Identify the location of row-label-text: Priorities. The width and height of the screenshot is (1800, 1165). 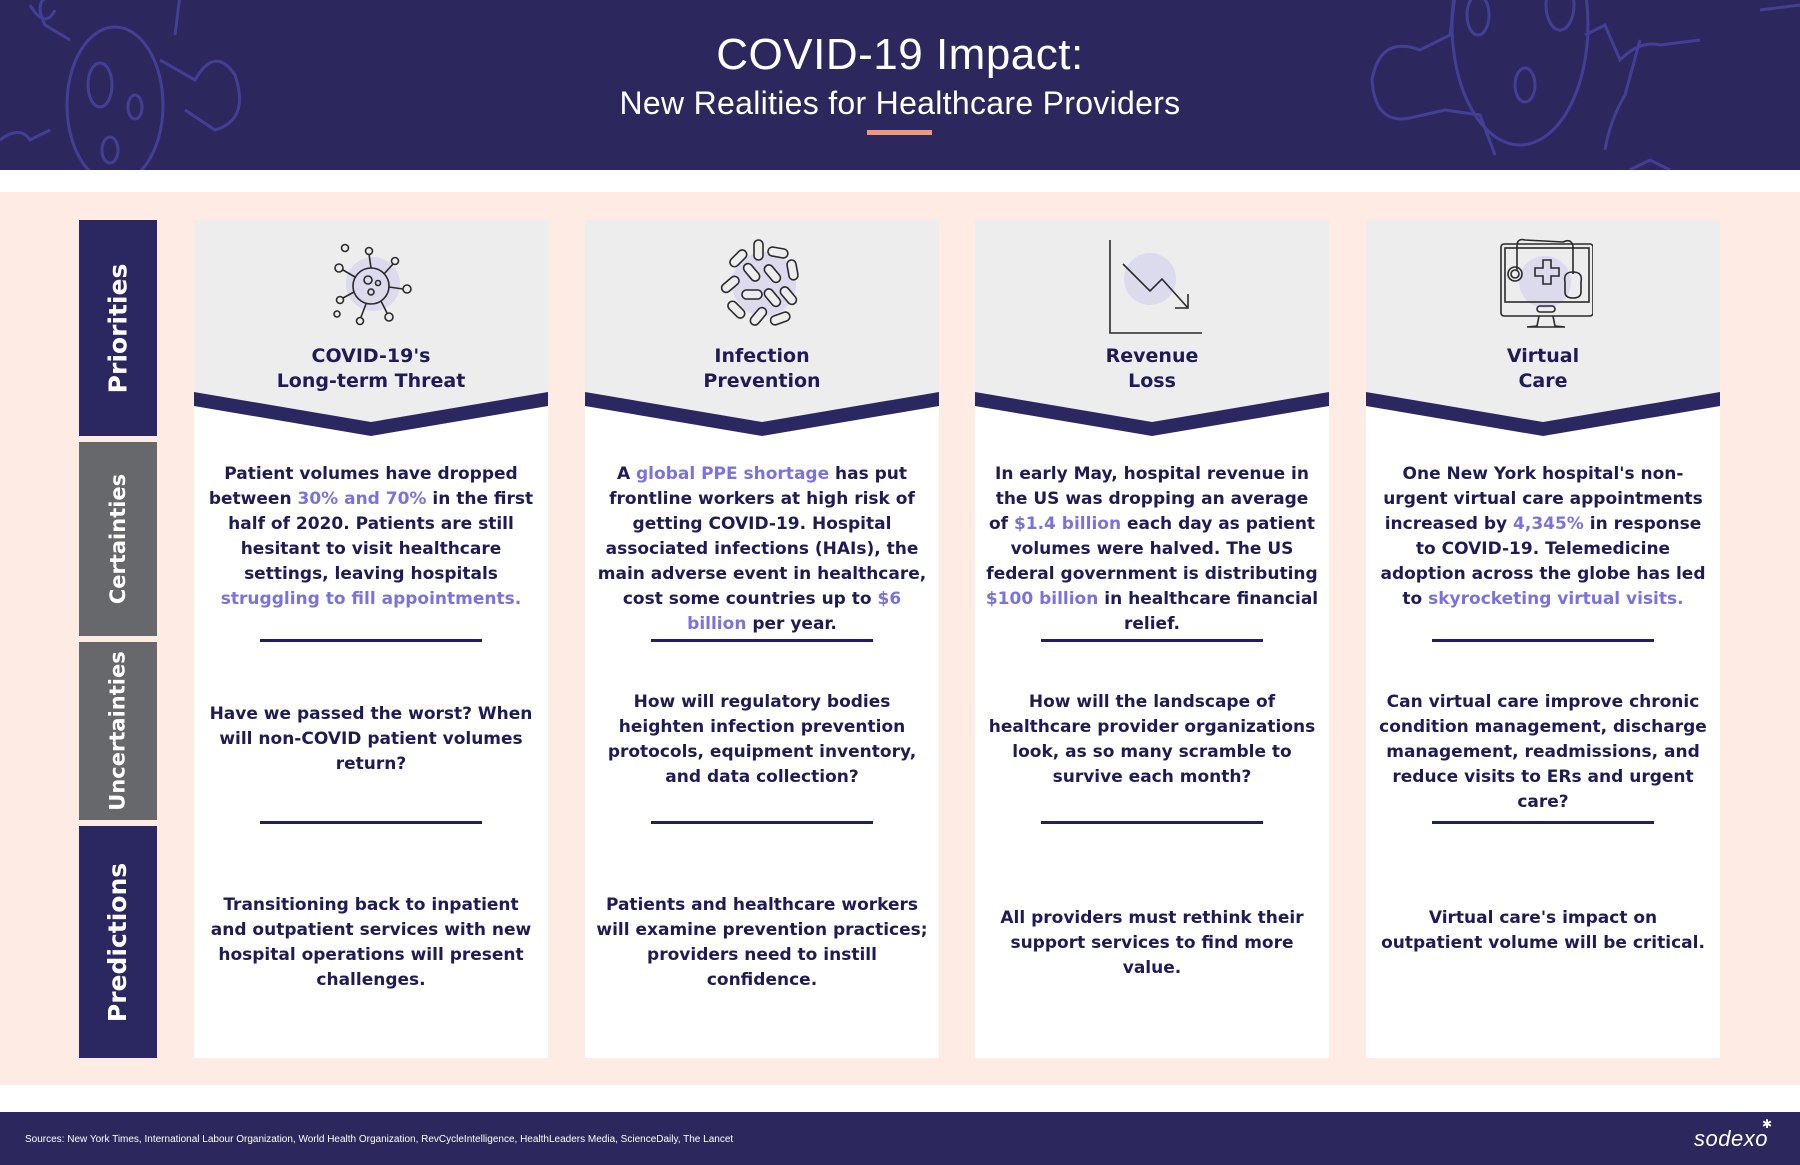
(118, 328).